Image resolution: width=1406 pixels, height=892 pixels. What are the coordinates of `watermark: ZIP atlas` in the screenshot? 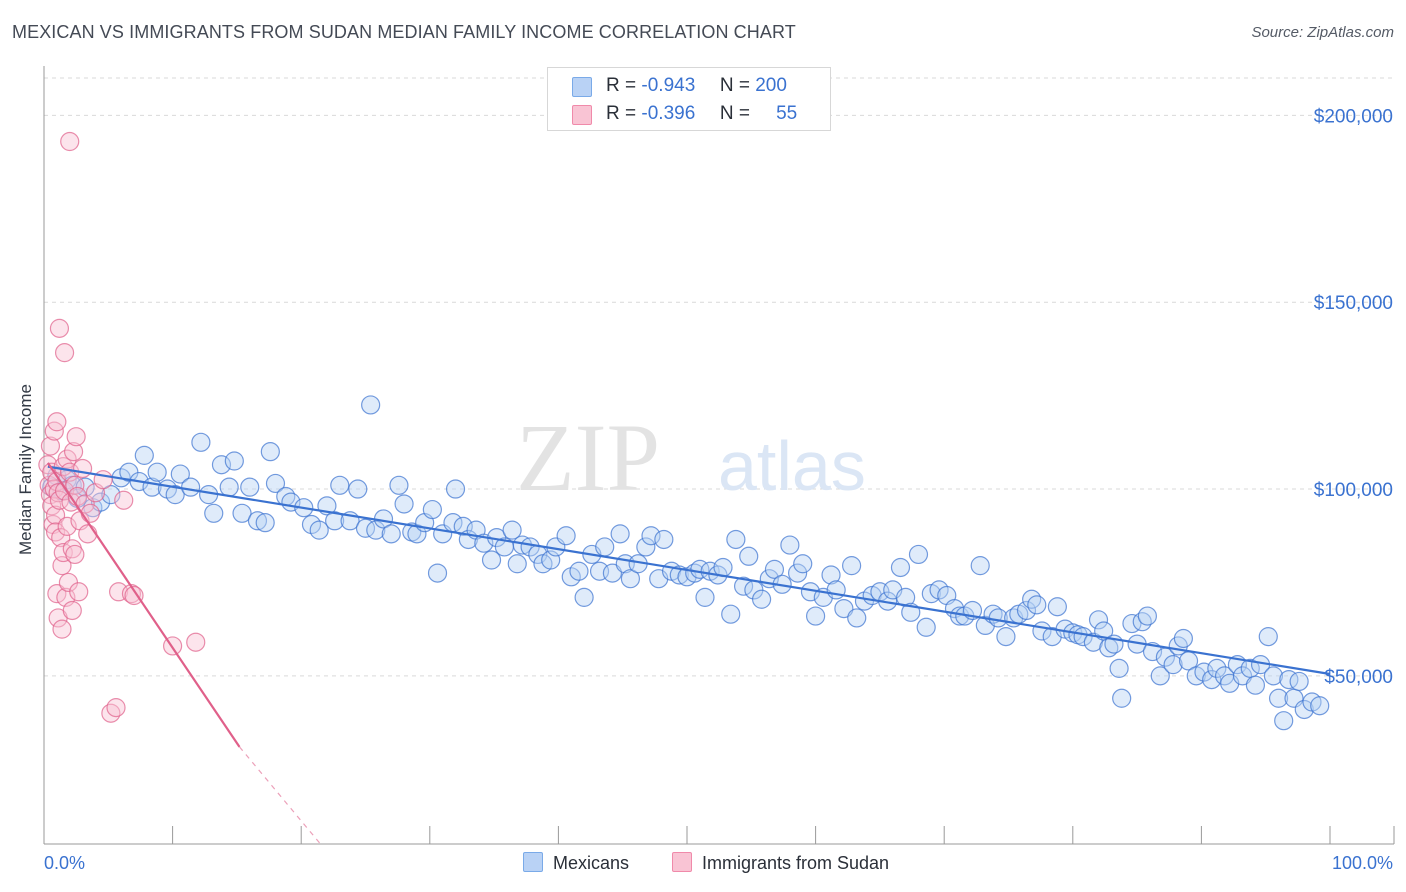 It's located at (691, 457).